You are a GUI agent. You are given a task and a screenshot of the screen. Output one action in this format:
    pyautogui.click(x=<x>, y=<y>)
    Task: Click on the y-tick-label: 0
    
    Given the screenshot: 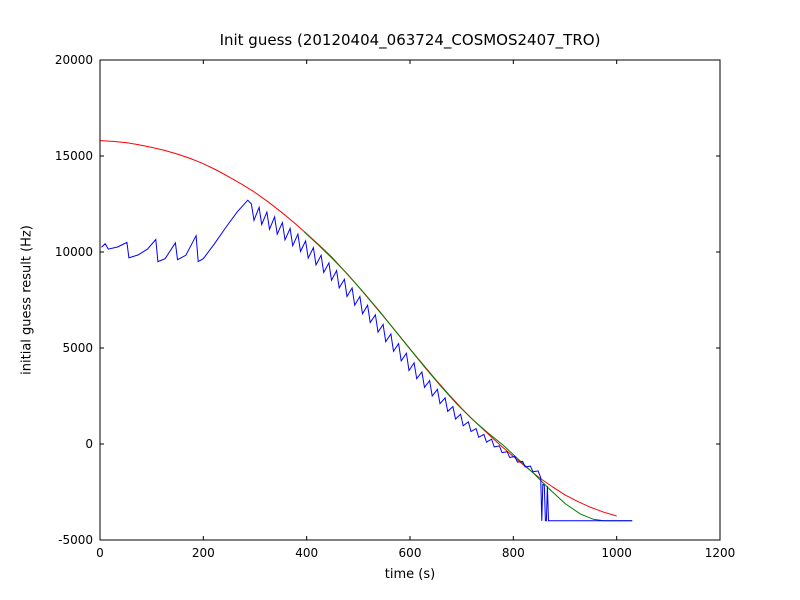 What is the action you would take?
    pyautogui.click(x=89, y=444)
    